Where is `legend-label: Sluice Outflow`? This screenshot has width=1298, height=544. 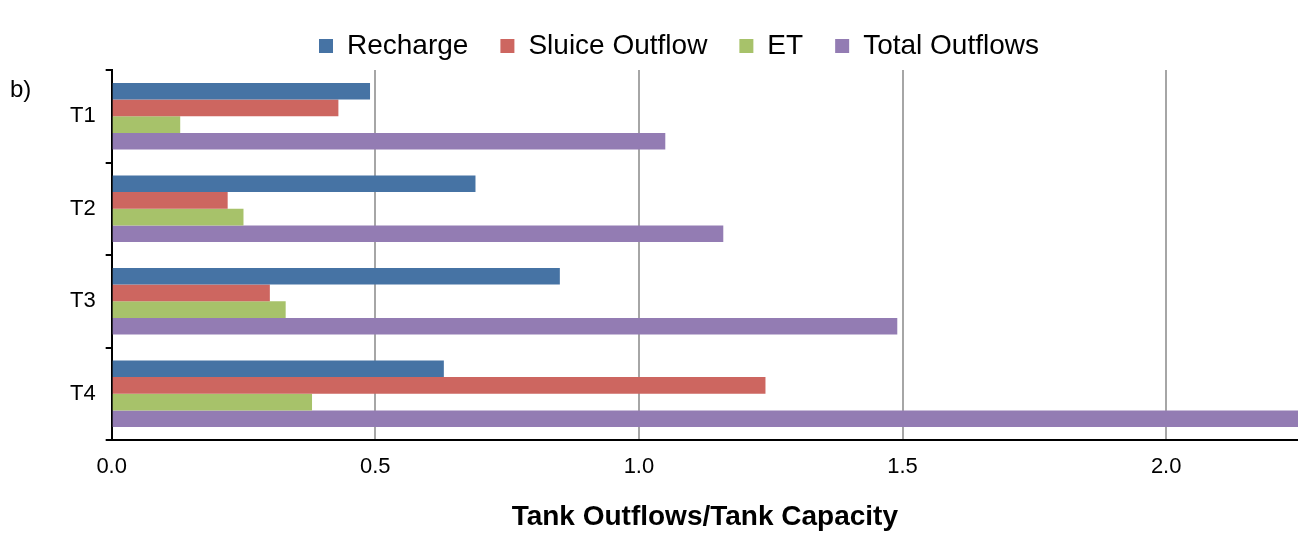 legend-label: Sluice Outflow is located at coordinates (618, 44).